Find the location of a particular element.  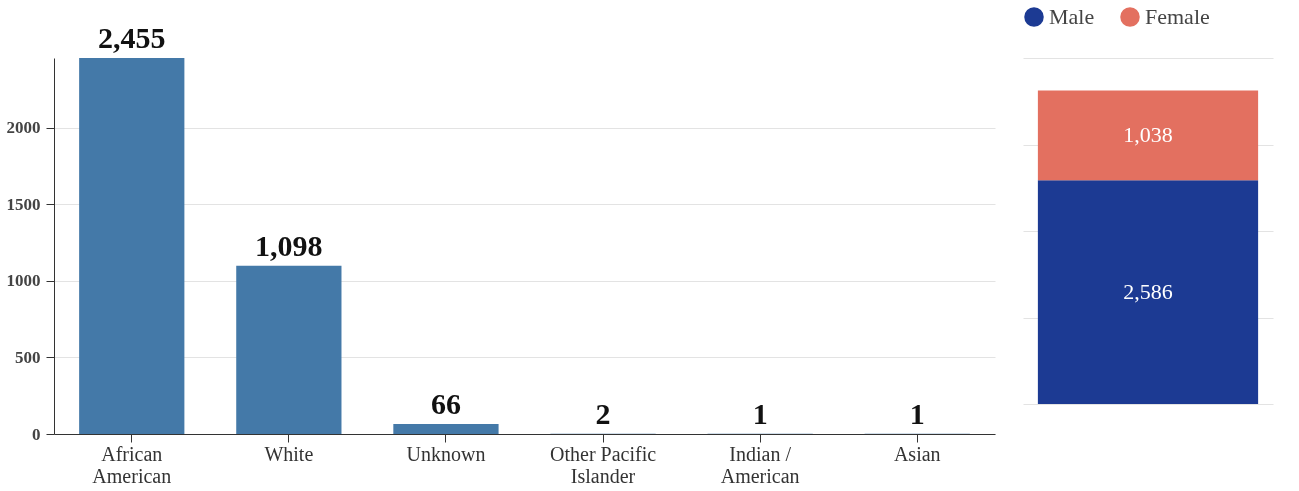

y-tick-label: 500 is located at coordinates (28, 357).